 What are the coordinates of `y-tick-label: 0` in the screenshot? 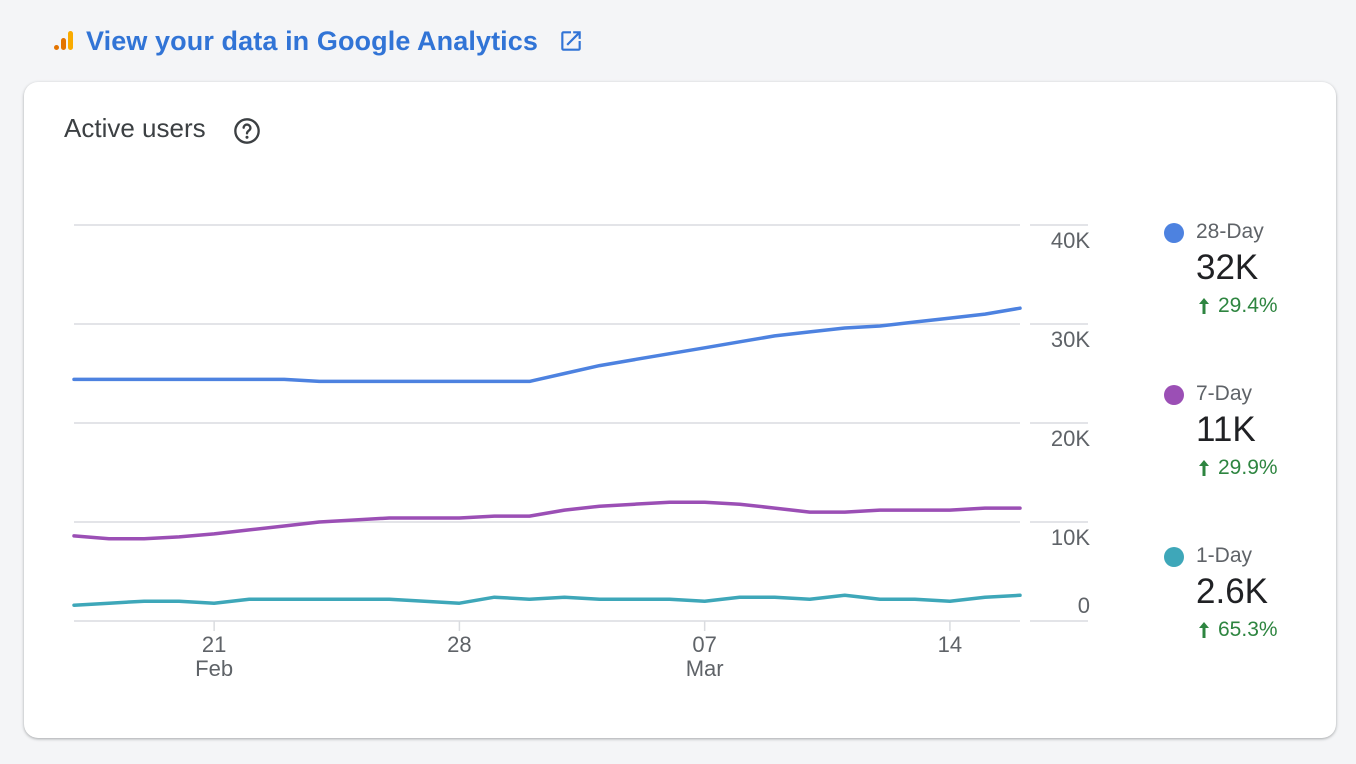 It's located at (1084, 605).